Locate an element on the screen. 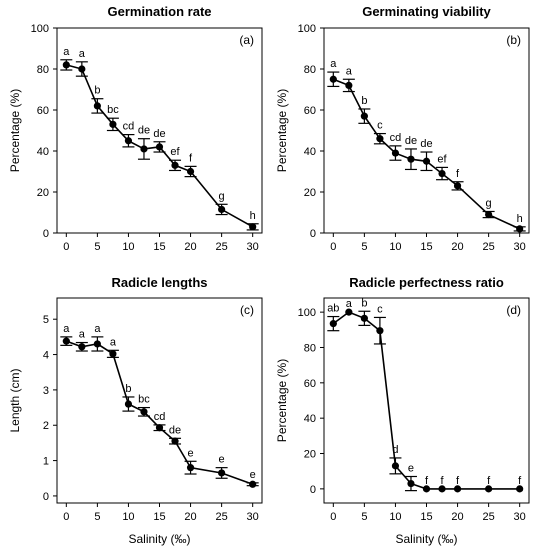 This screenshot has width=533, height=555. y-tick-label: 1 is located at coordinates (46, 462).